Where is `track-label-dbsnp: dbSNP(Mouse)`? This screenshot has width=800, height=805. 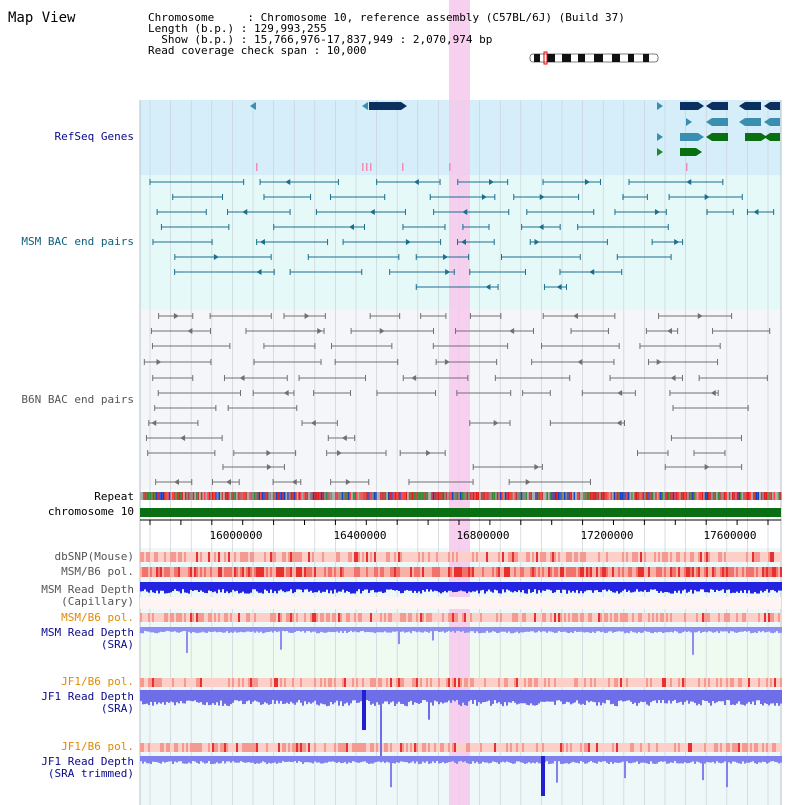 track-label-dbsnp: dbSNP(Mouse) is located at coordinates (94, 556).